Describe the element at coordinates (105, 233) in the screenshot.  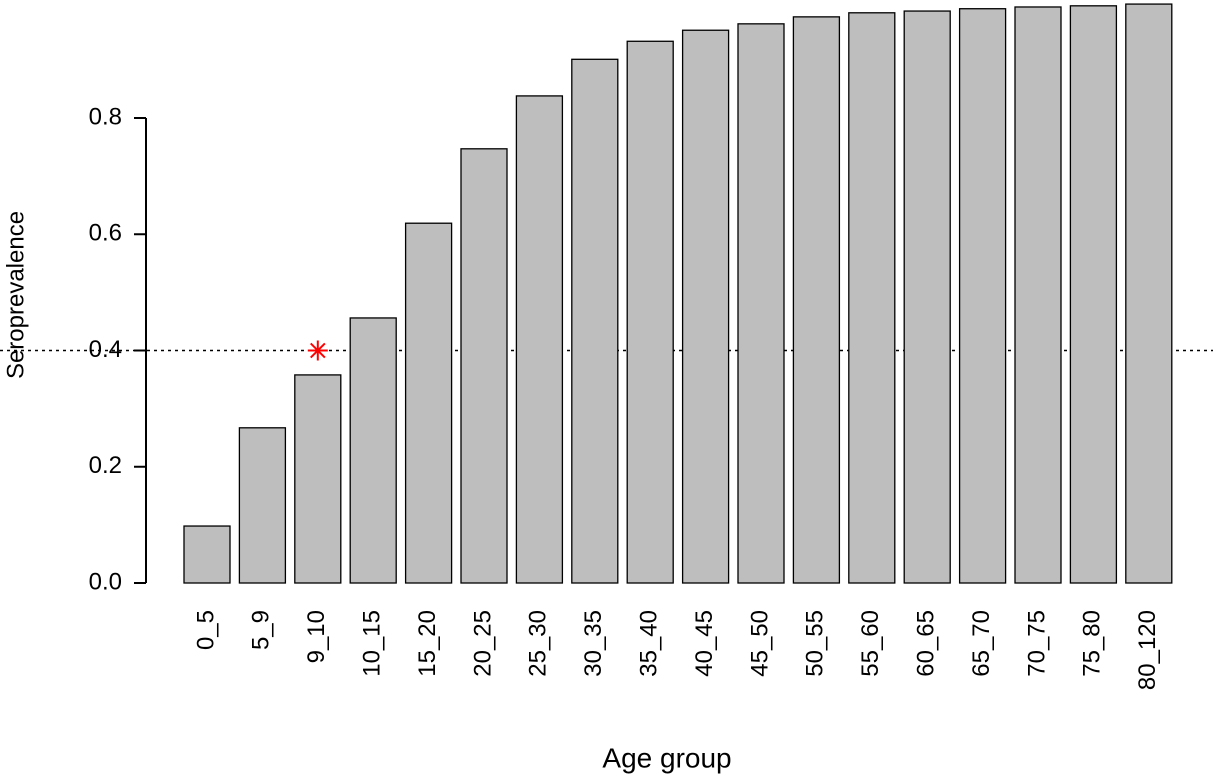
I see `y-tick-label: 0.6` at that location.